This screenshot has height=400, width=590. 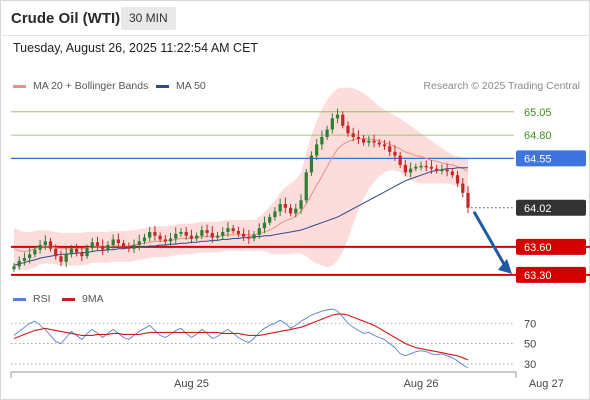 What do you see at coordinates (91, 86) in the screenshot?
I see `legend-label: MA 20 + Bollinger Bands` at bounding box center [91, 86].